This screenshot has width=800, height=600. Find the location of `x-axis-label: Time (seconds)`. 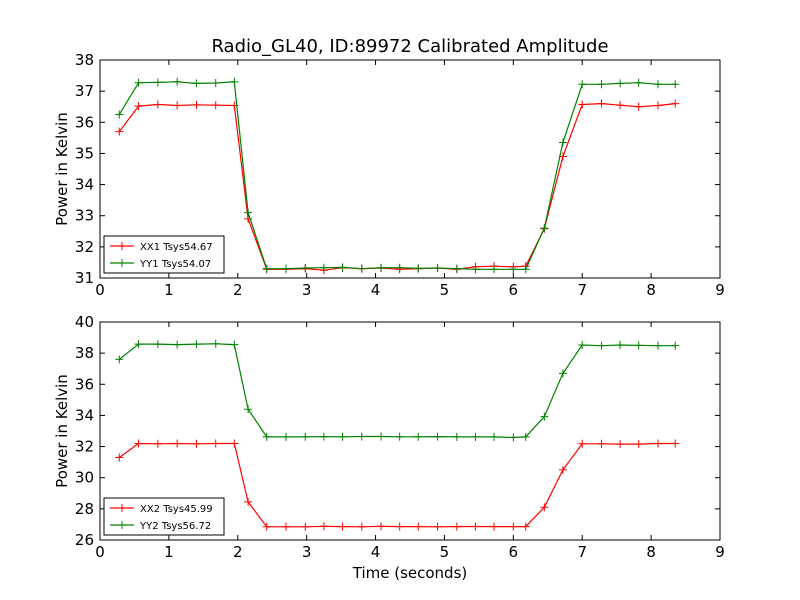

x-axis-label: Time (seconds) is located at coordinates (410, 573).